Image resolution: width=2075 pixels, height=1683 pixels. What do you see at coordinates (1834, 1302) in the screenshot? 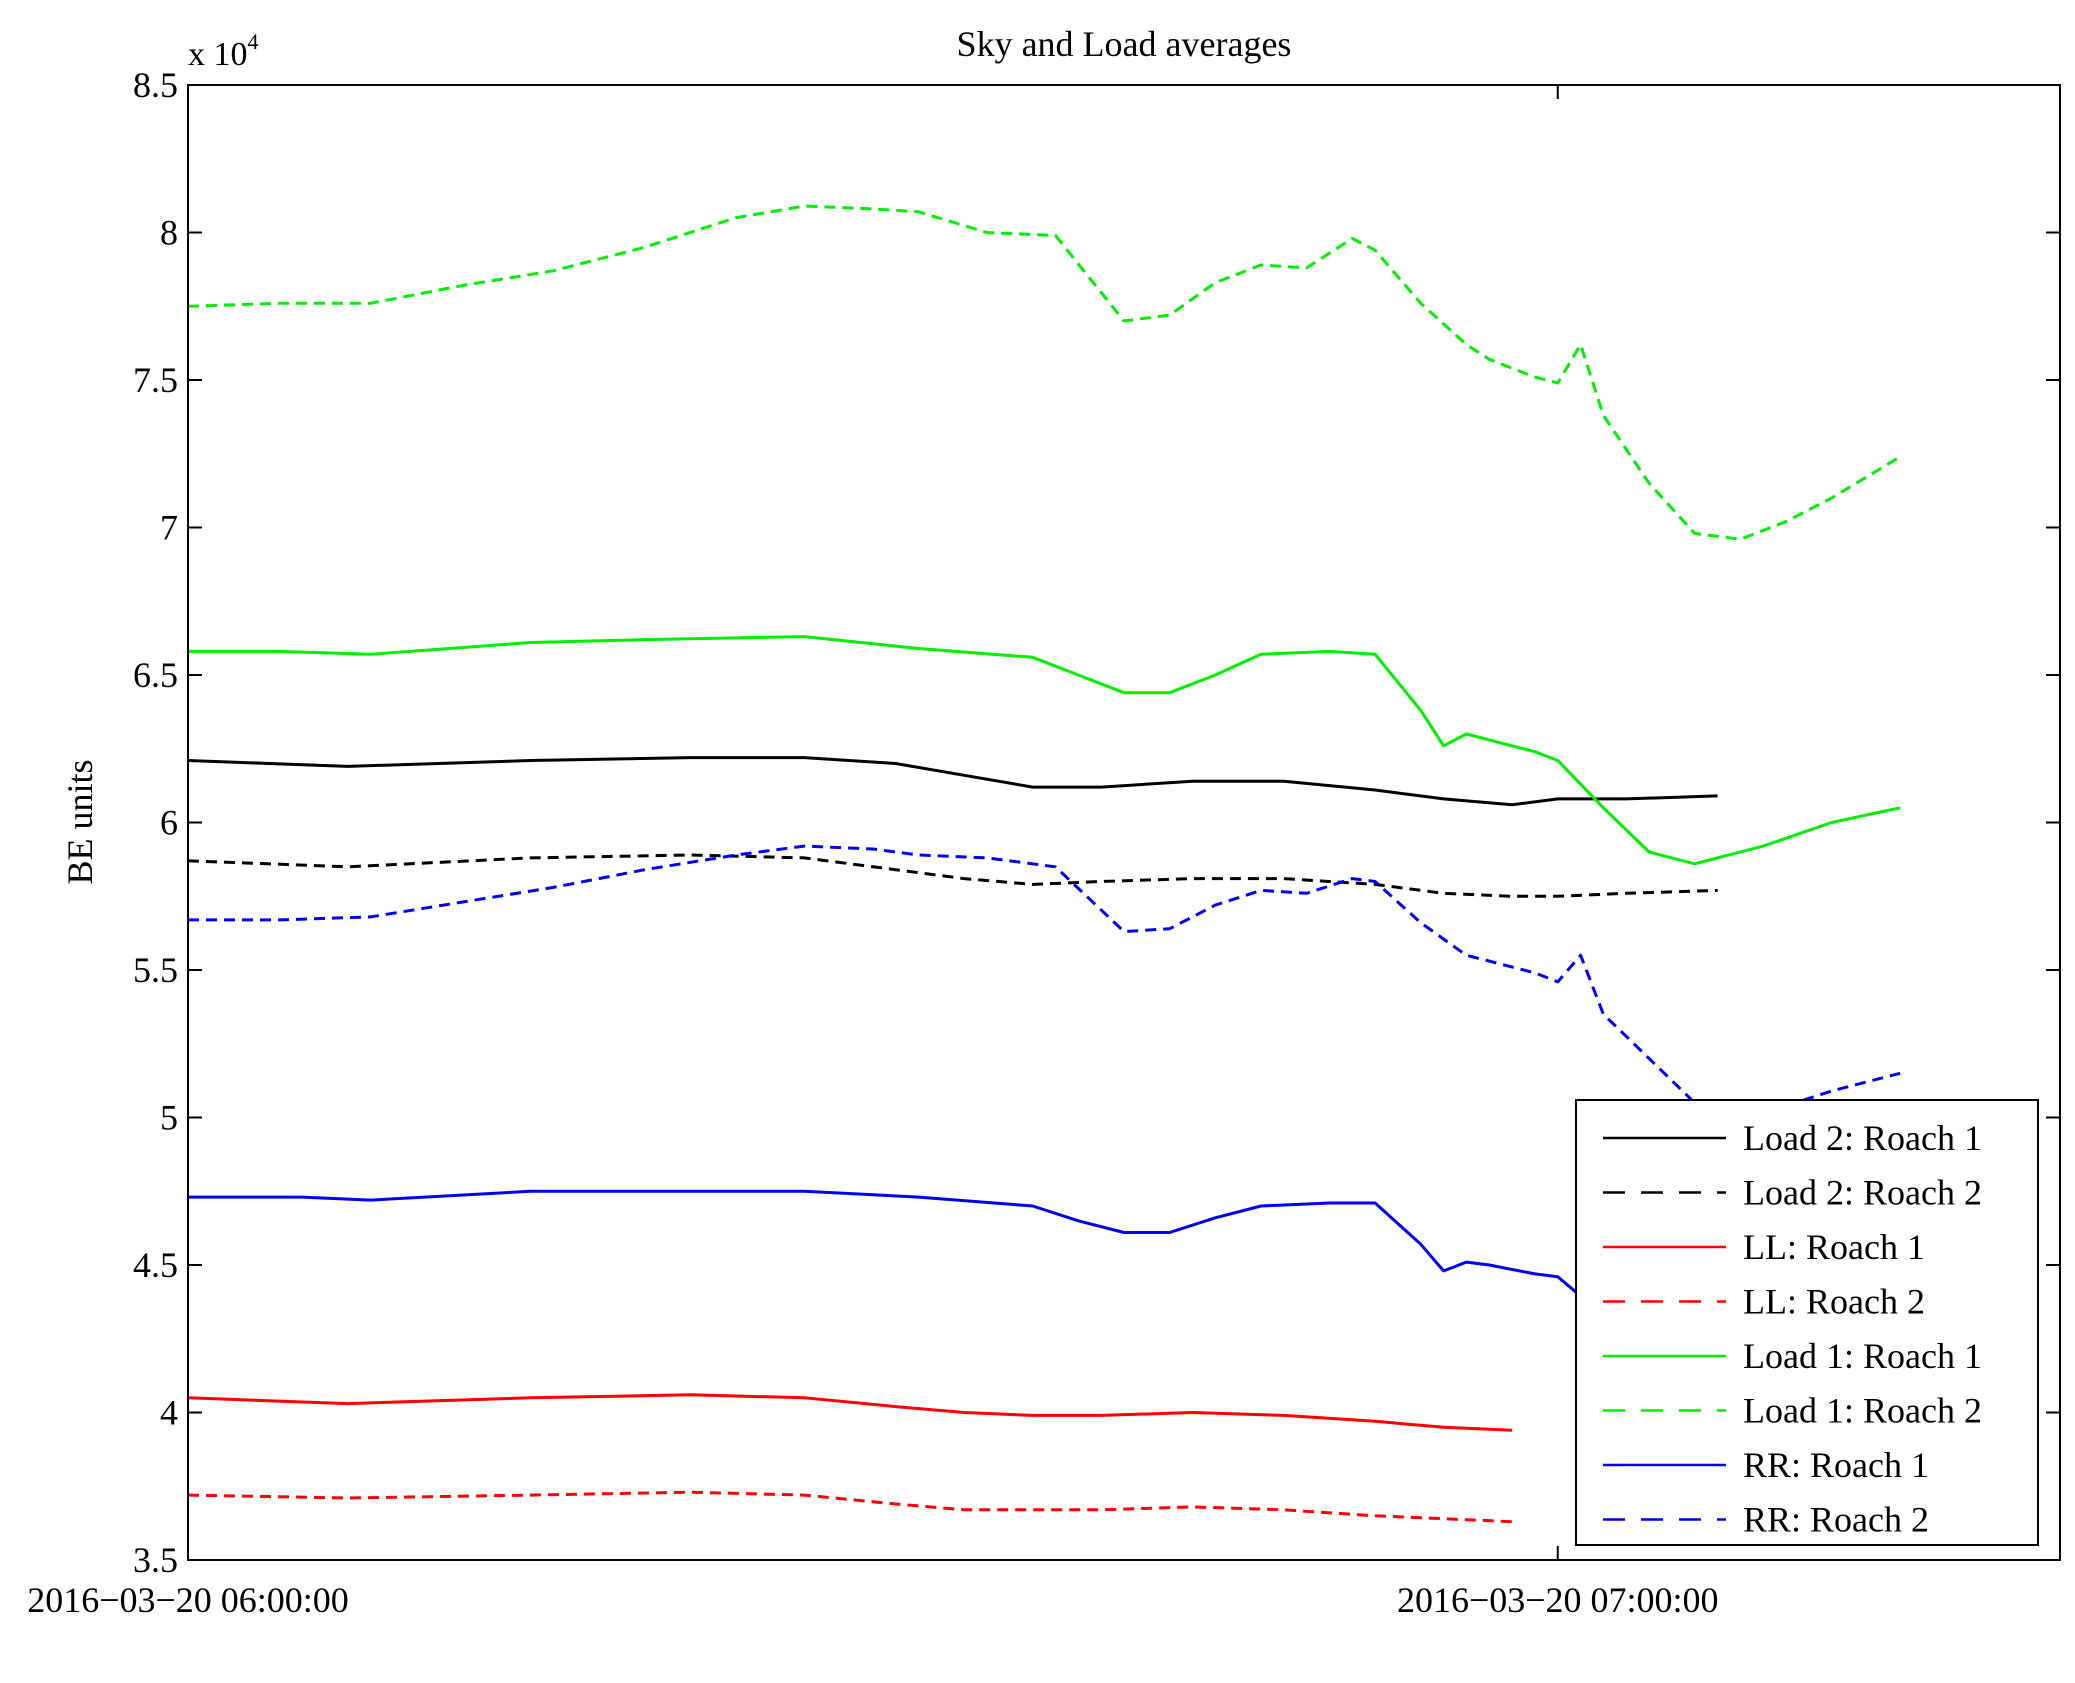
I see `legend-label: LL: Roach 2` at bounding box center [1834, 1302].